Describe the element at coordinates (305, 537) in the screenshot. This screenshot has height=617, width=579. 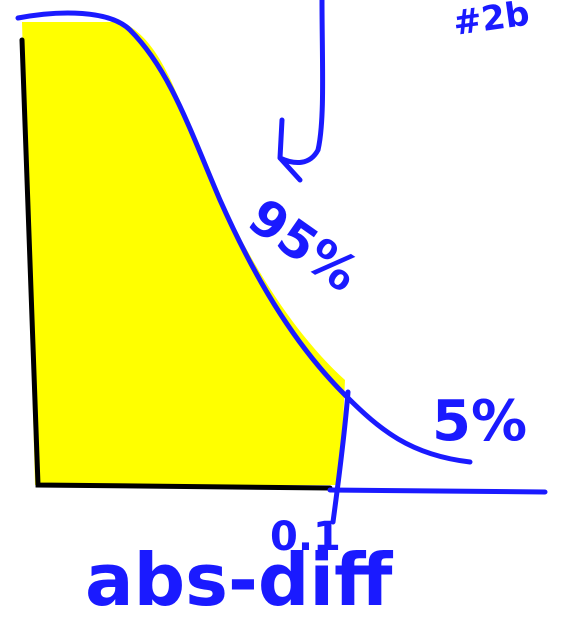
I see `threshold-label: 0.1` at that location.